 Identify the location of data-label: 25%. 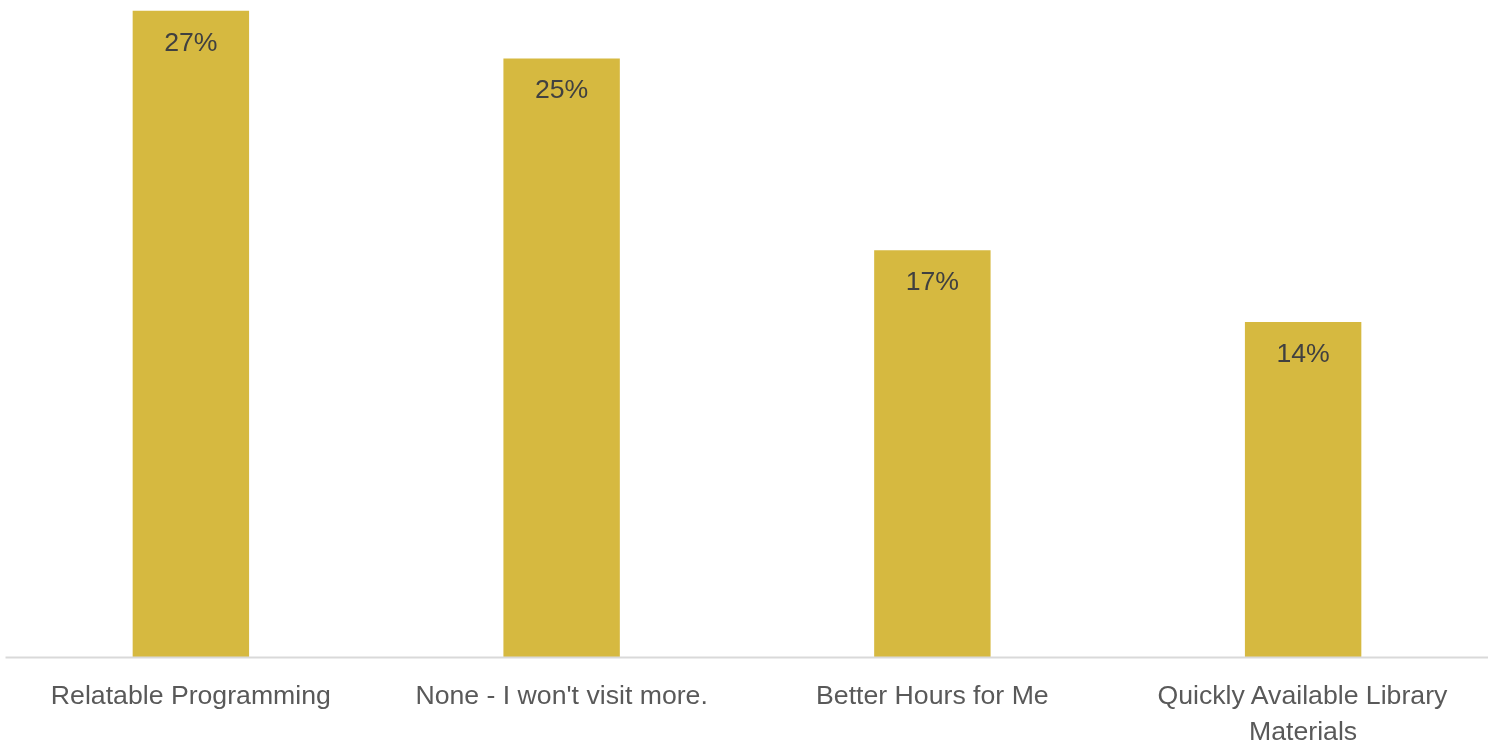
(561, 89).